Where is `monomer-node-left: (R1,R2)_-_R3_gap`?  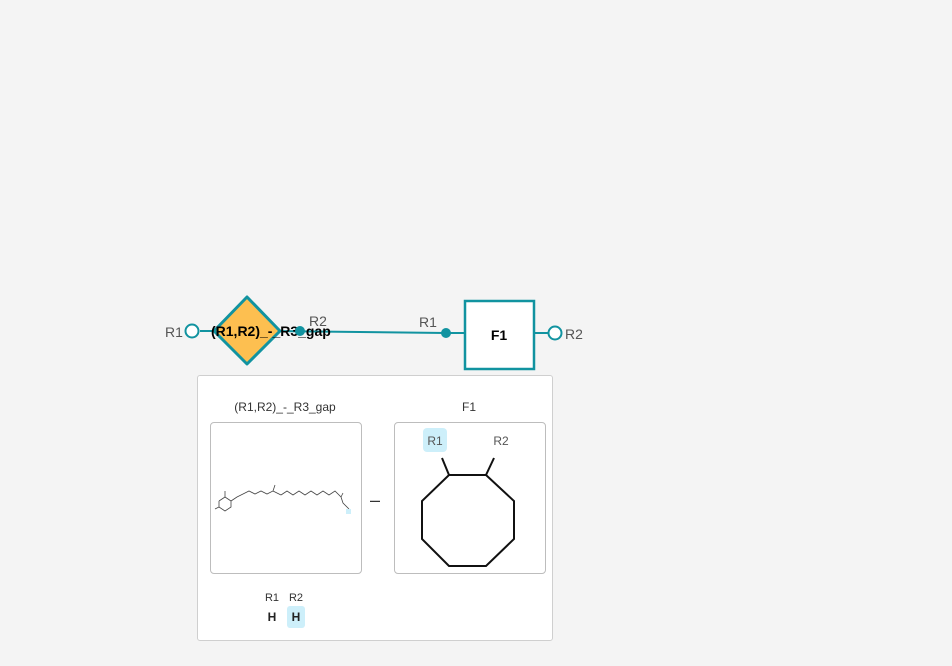
monomer-node-left: (R1,R2)_-_R3_gap is located at coordinates (271, 330).